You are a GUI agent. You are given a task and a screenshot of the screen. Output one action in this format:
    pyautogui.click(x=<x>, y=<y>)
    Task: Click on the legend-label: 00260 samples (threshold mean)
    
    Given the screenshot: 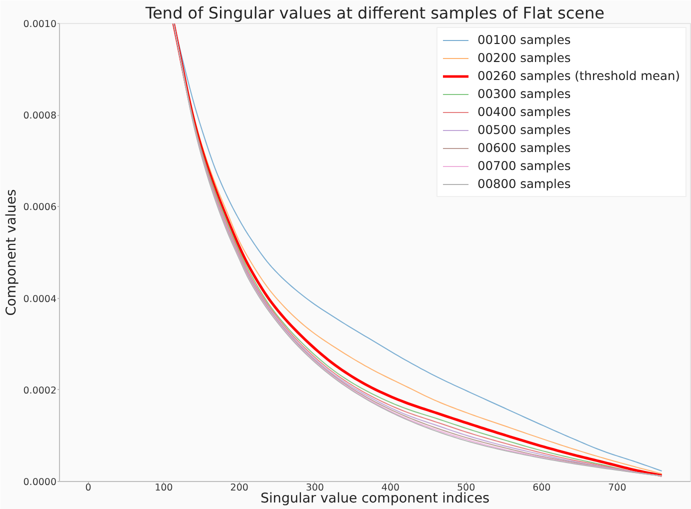 What is the action you would take?
    pyautogui.click(x=578, y=76)
    